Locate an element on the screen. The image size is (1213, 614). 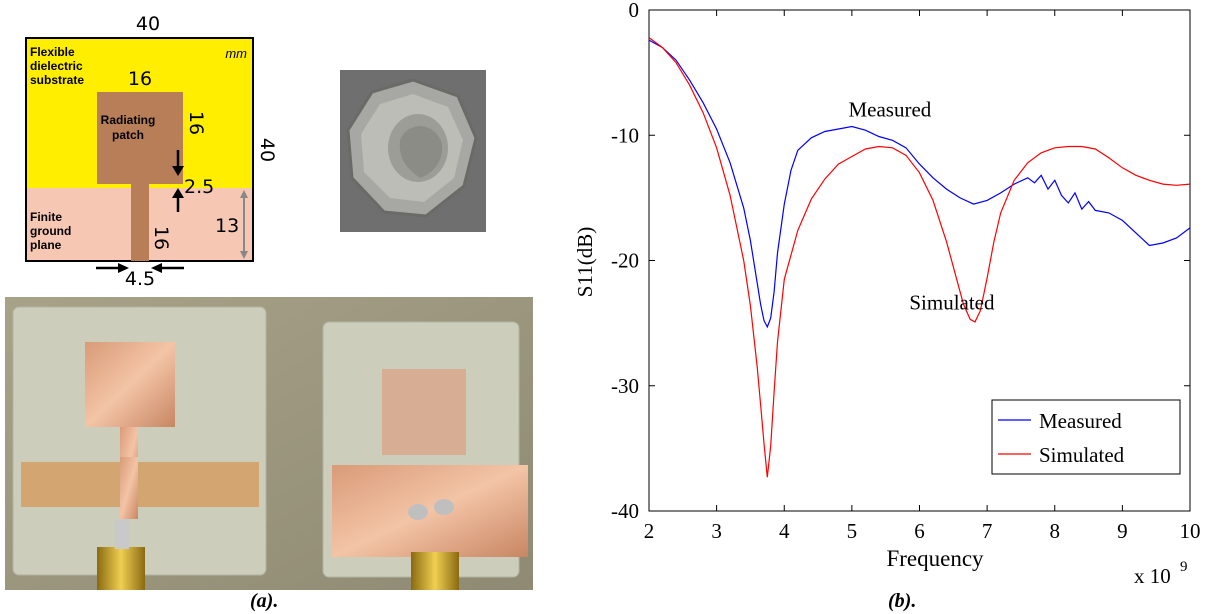
ground-label-line3: plane is located at coordinates (46, 245).